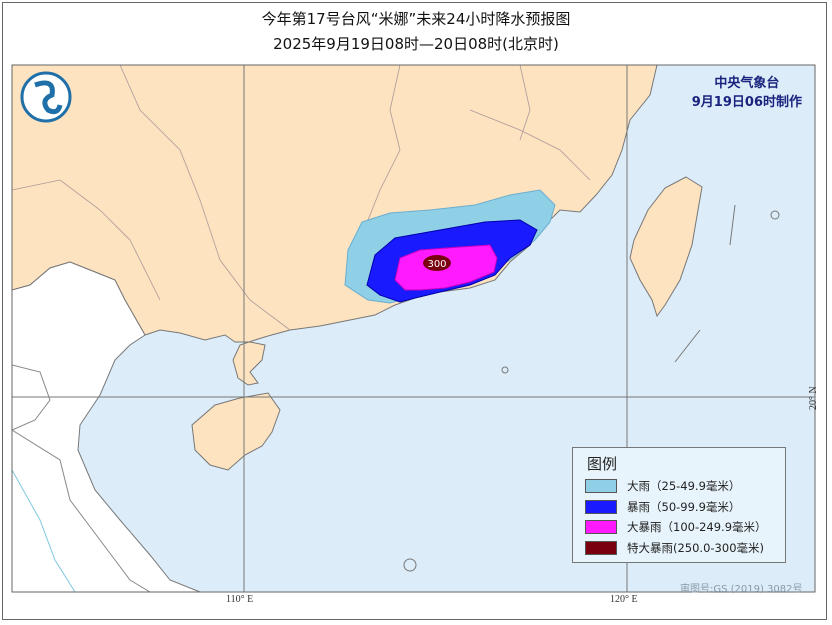 The height and width of the screenshot is (625, 832). Describe the element at coordinates (416, 19) in the screenshot. I see `map-title: 今年第17号台风“米娜”未来24小时降水预报图` at that location.